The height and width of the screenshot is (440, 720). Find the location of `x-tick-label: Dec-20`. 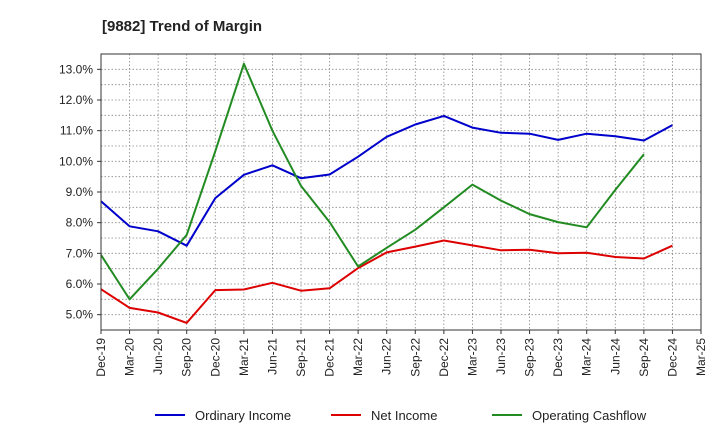

x-tick-label: Dec-20 is located at coordinates (215, 357).